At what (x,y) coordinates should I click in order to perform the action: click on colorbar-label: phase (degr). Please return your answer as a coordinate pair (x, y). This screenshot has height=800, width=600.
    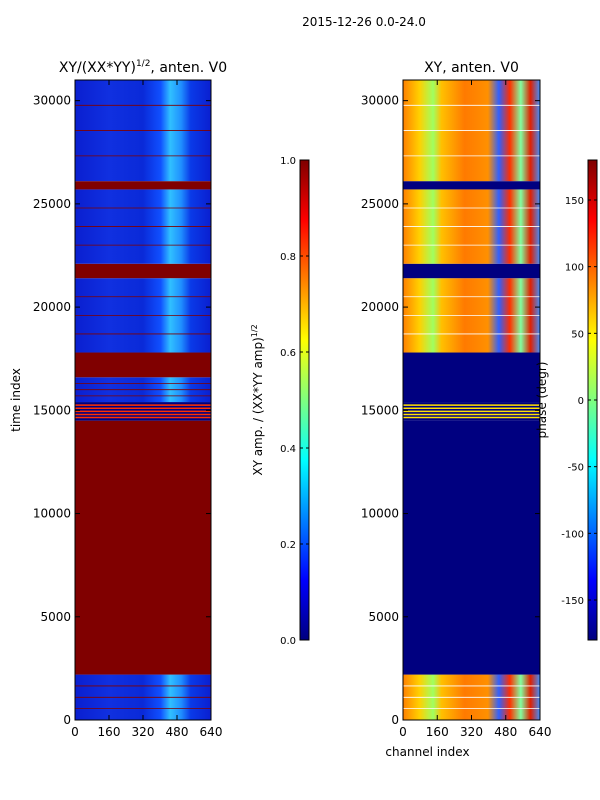
    Looking at the image, I should click on (542, 400).